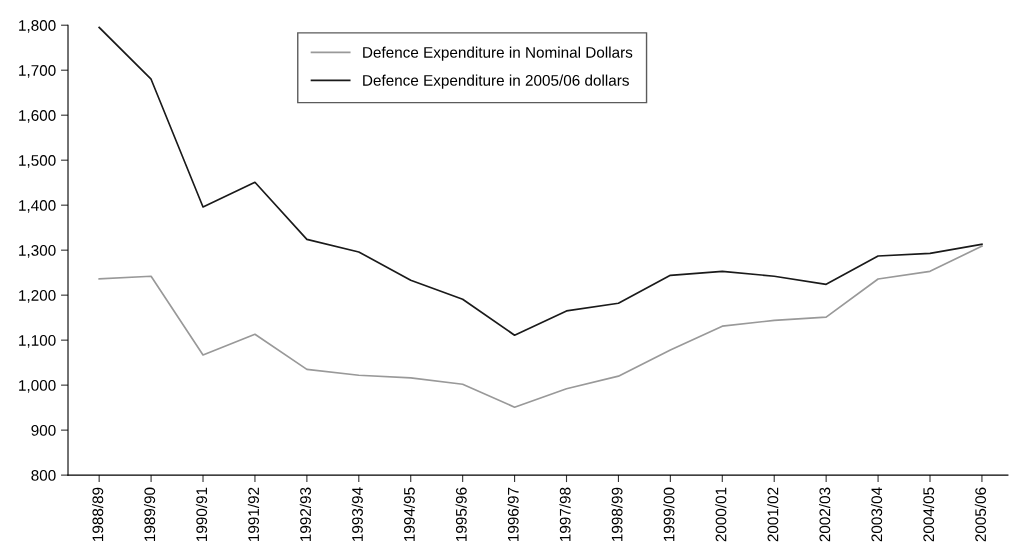 This screenshot has height=548, width=1015. I want to click on x-tick-label: 2001/02, so click(773, 514).